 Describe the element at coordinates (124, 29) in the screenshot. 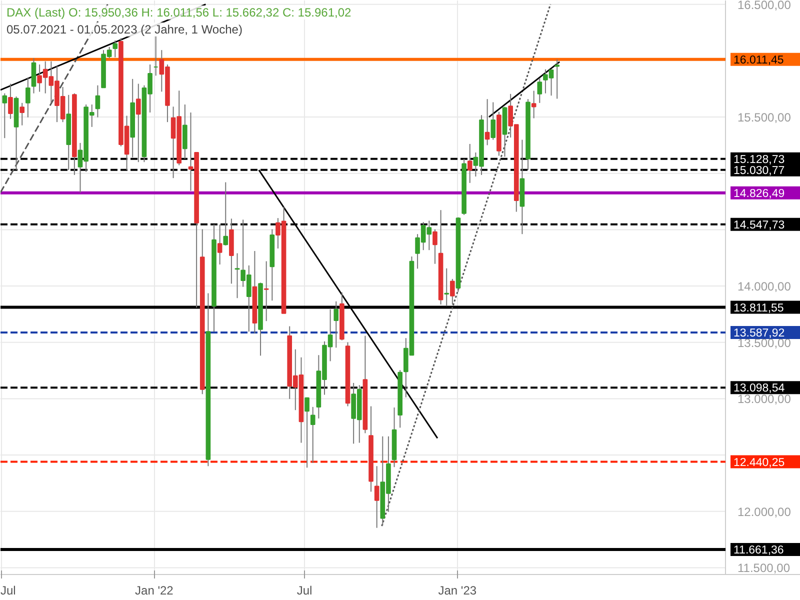

I see `text: 05.07.2021 - 01.05.2023 (2 Jahre, 1 Woche)` at that location.